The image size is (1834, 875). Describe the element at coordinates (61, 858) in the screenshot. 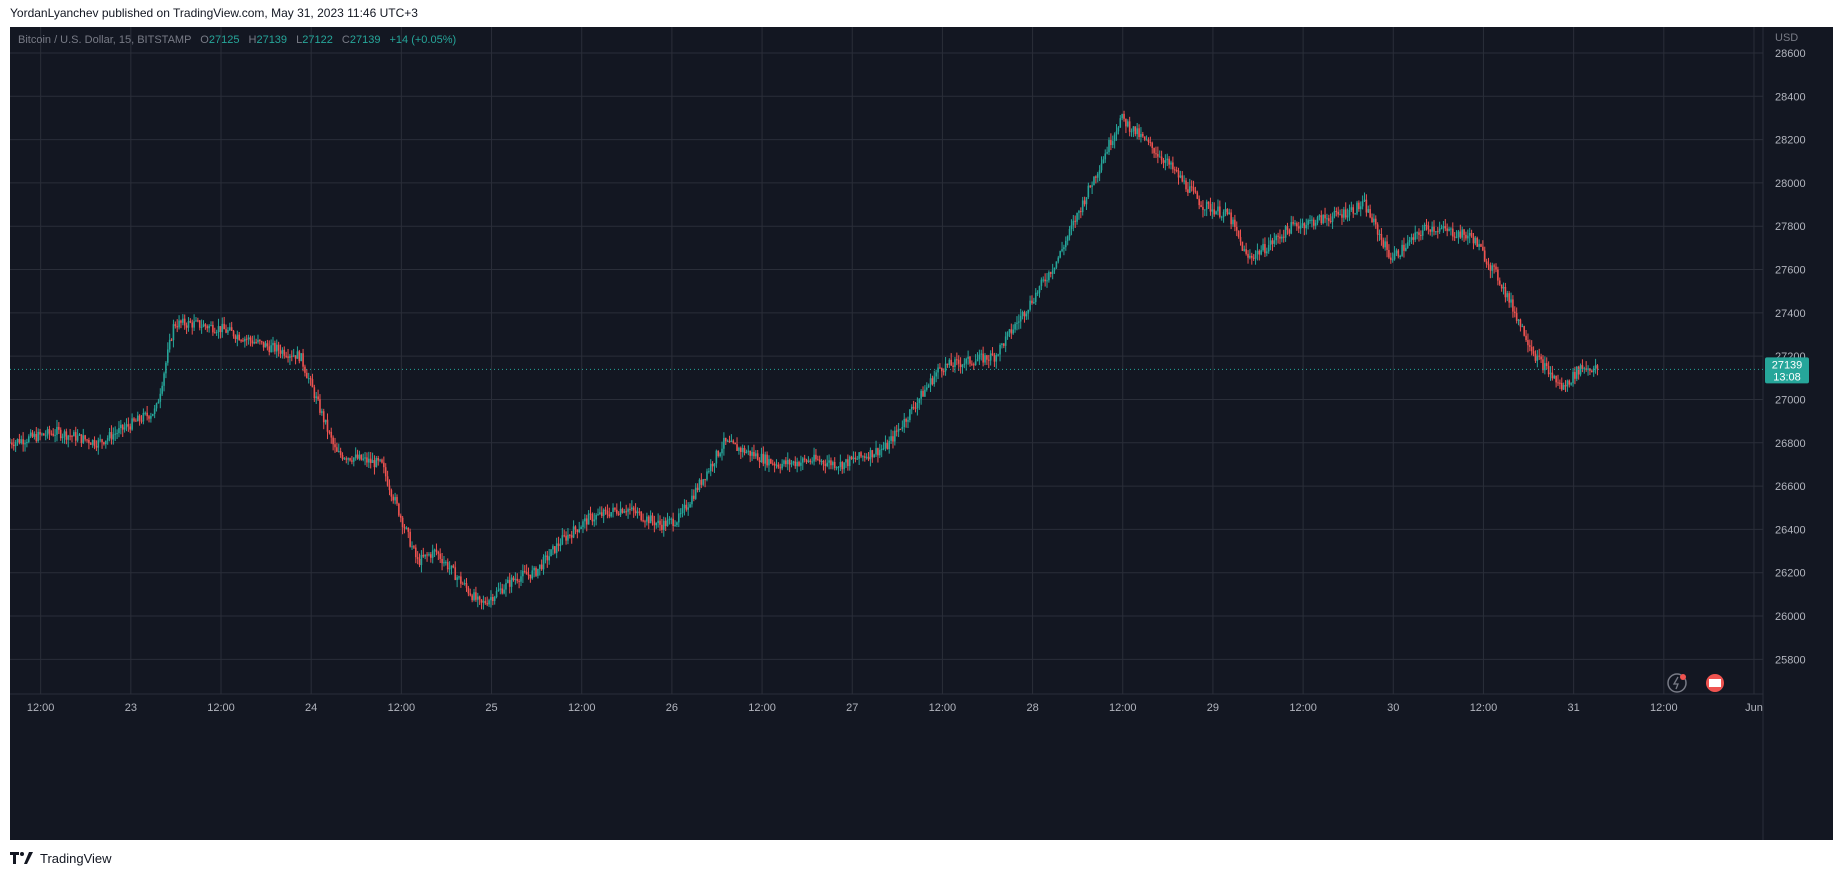

I see `footer-brand: TradingView` at that location.